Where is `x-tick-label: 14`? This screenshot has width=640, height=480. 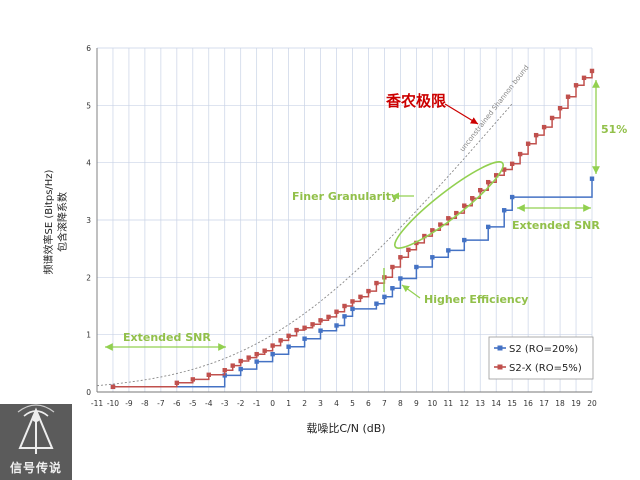 x-tick-label: 14 is located at coordinates (496, 403).